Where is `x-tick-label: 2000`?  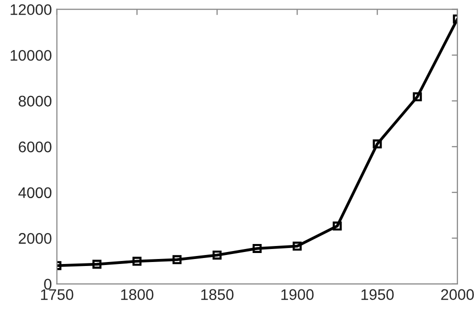 x-tick-label: 2000 is located at coordinates (457, 294).